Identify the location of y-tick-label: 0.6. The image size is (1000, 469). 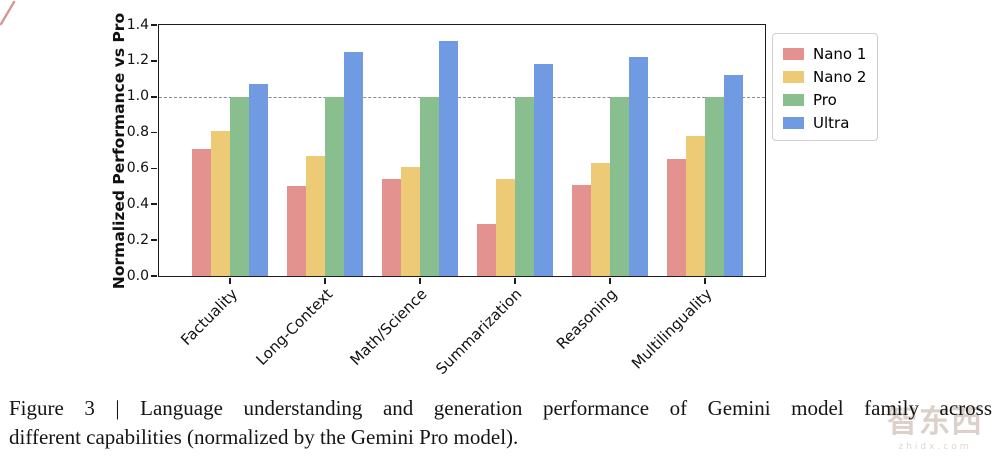
(137, 167).